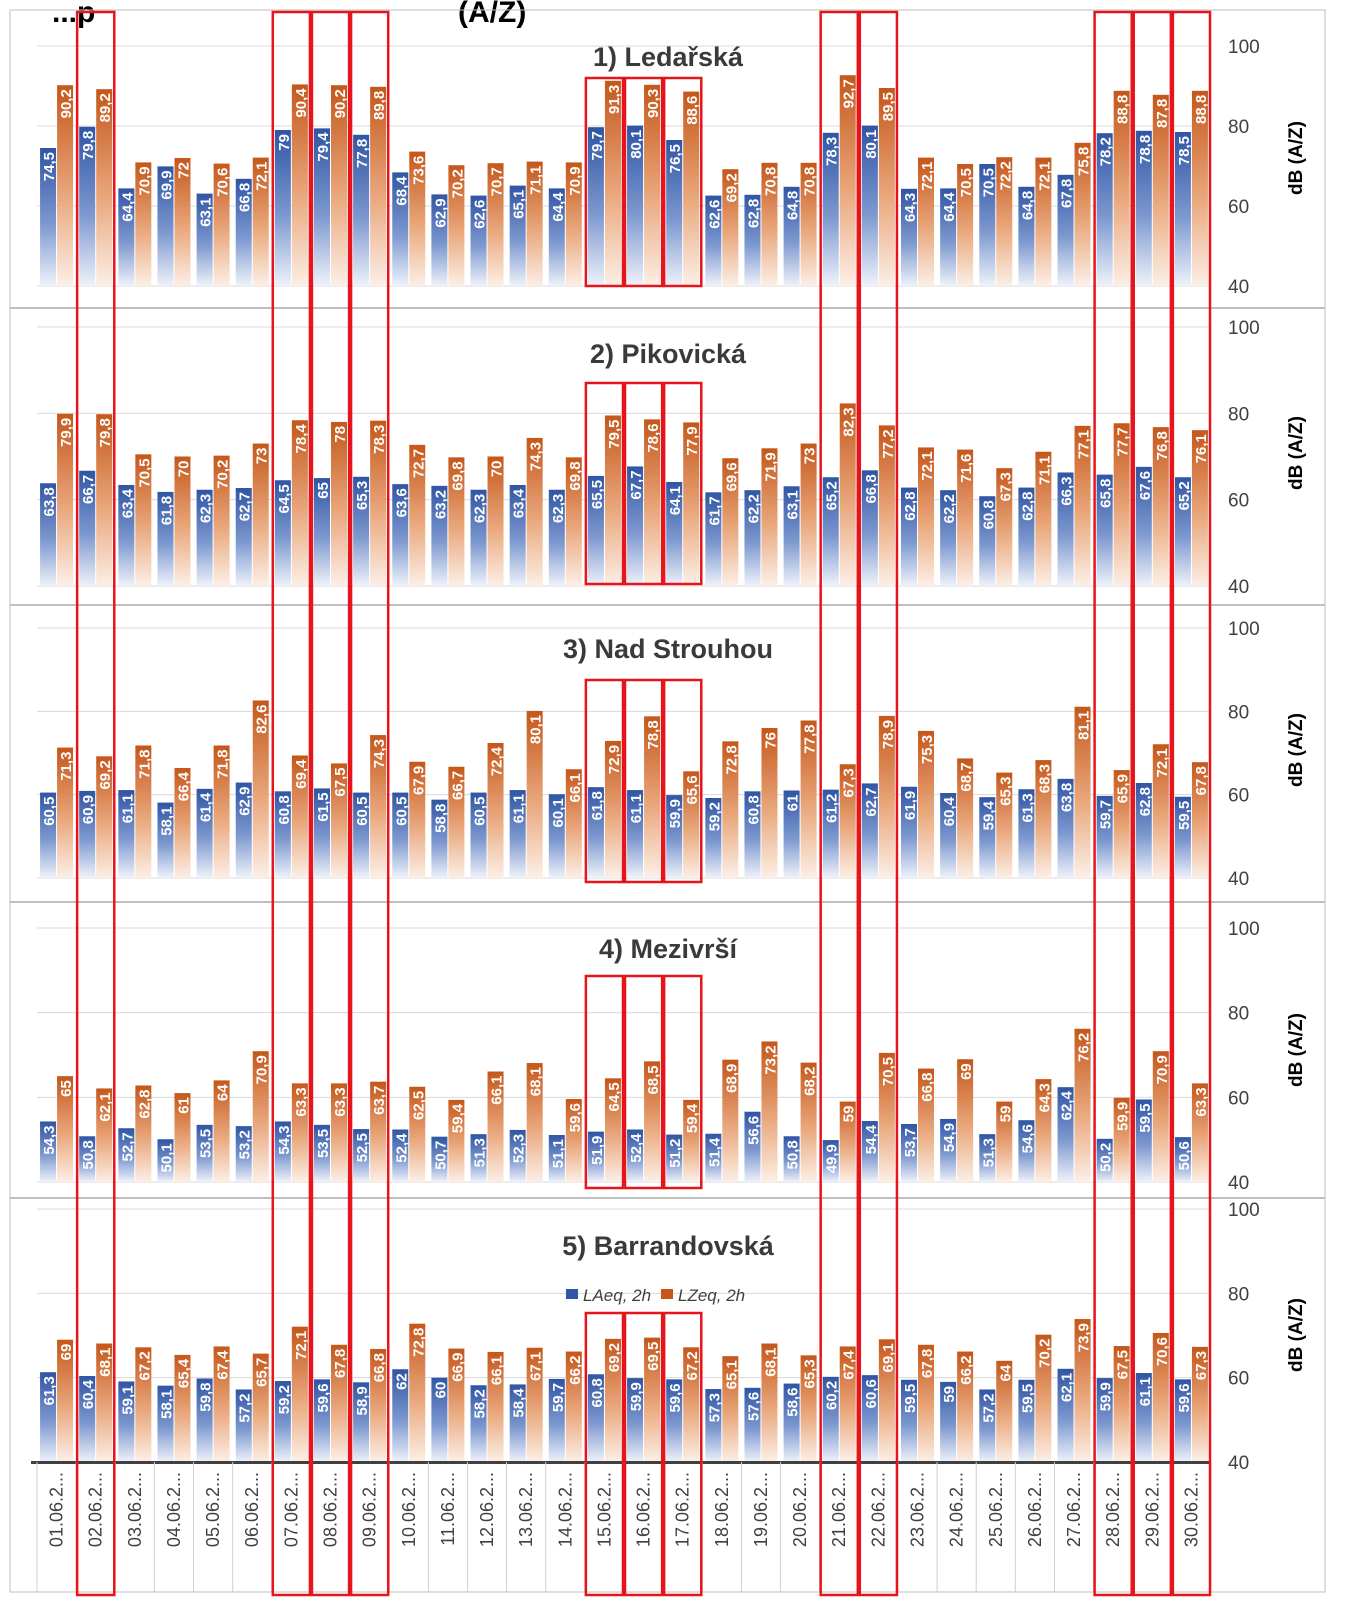 This screenshot has height=1602, width=1350. What do you see at coordinates (66, 1352) in the screenshot?
I see `lzeq-data-label: 69` at bounding box center [66, 1352].